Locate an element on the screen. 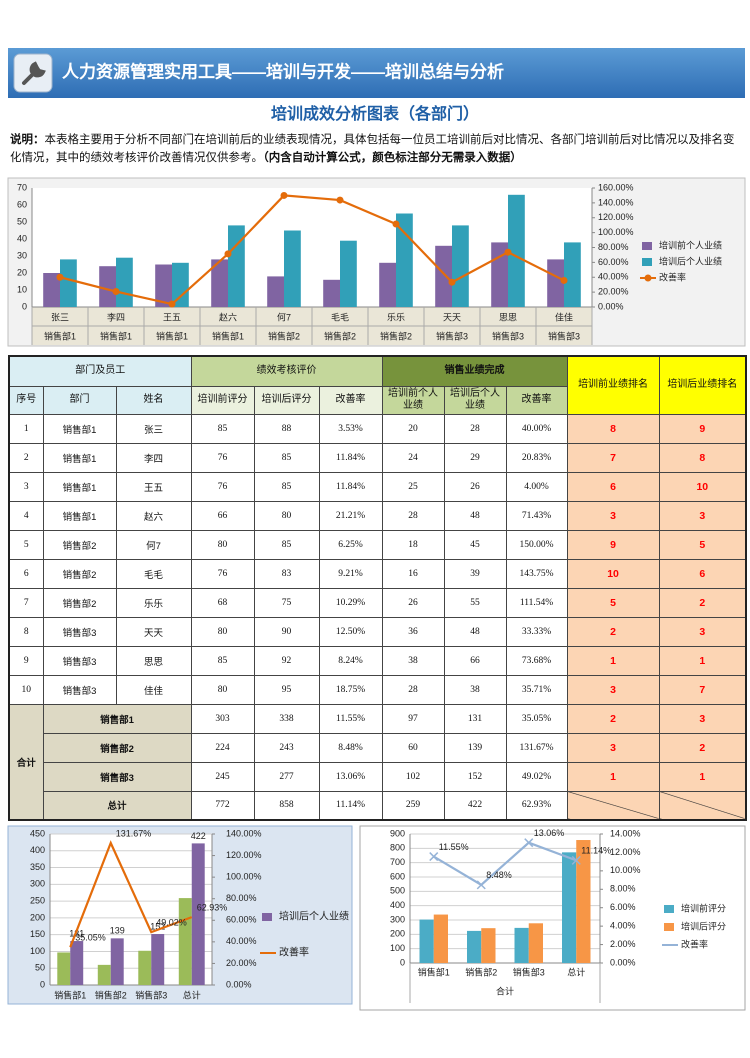 This screenshot has height=1058, width=750. y-tick-label: 300 is located at coordinates (37, 884).